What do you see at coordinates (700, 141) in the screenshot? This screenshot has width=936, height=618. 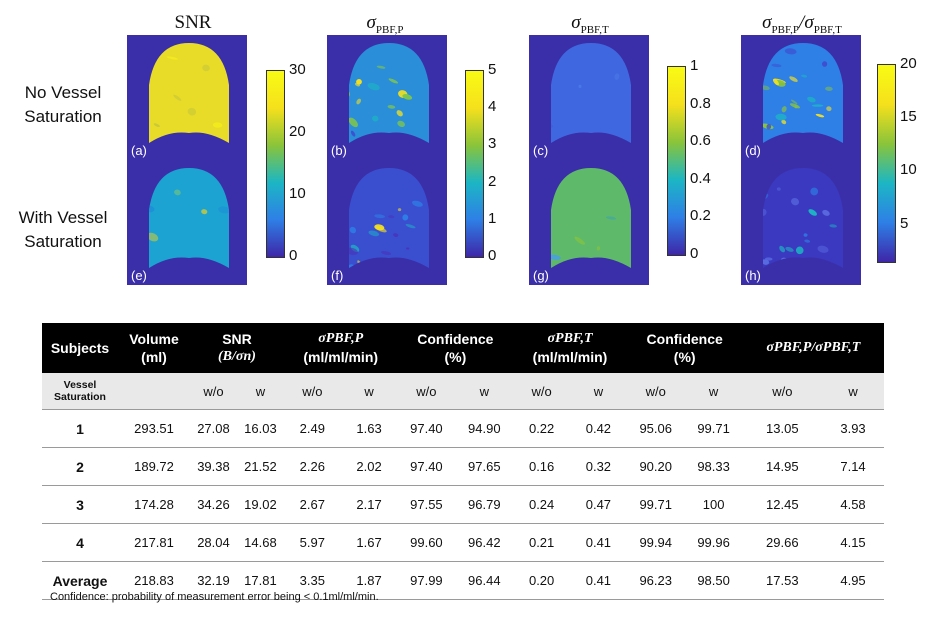 I see `colorbar-tick-label: 0.6` at bounding box center [700, 141].